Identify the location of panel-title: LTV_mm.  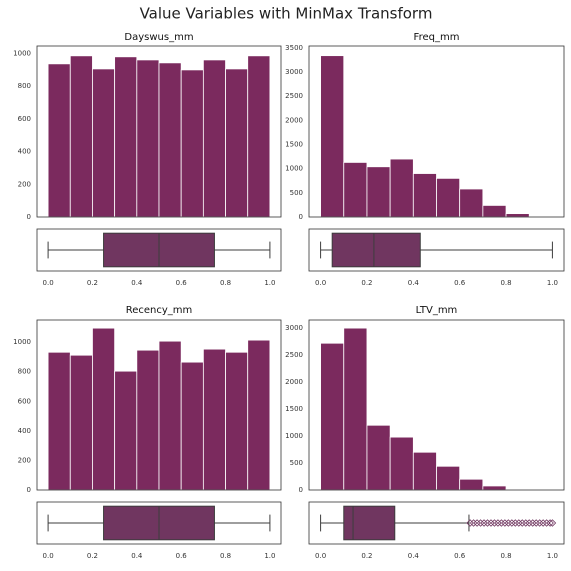
(437, 310).